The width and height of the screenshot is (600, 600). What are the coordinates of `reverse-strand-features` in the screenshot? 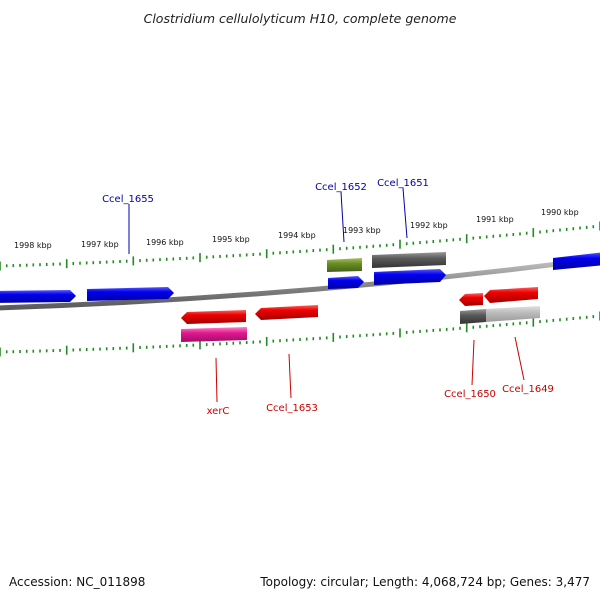 It's located at (360, 314).